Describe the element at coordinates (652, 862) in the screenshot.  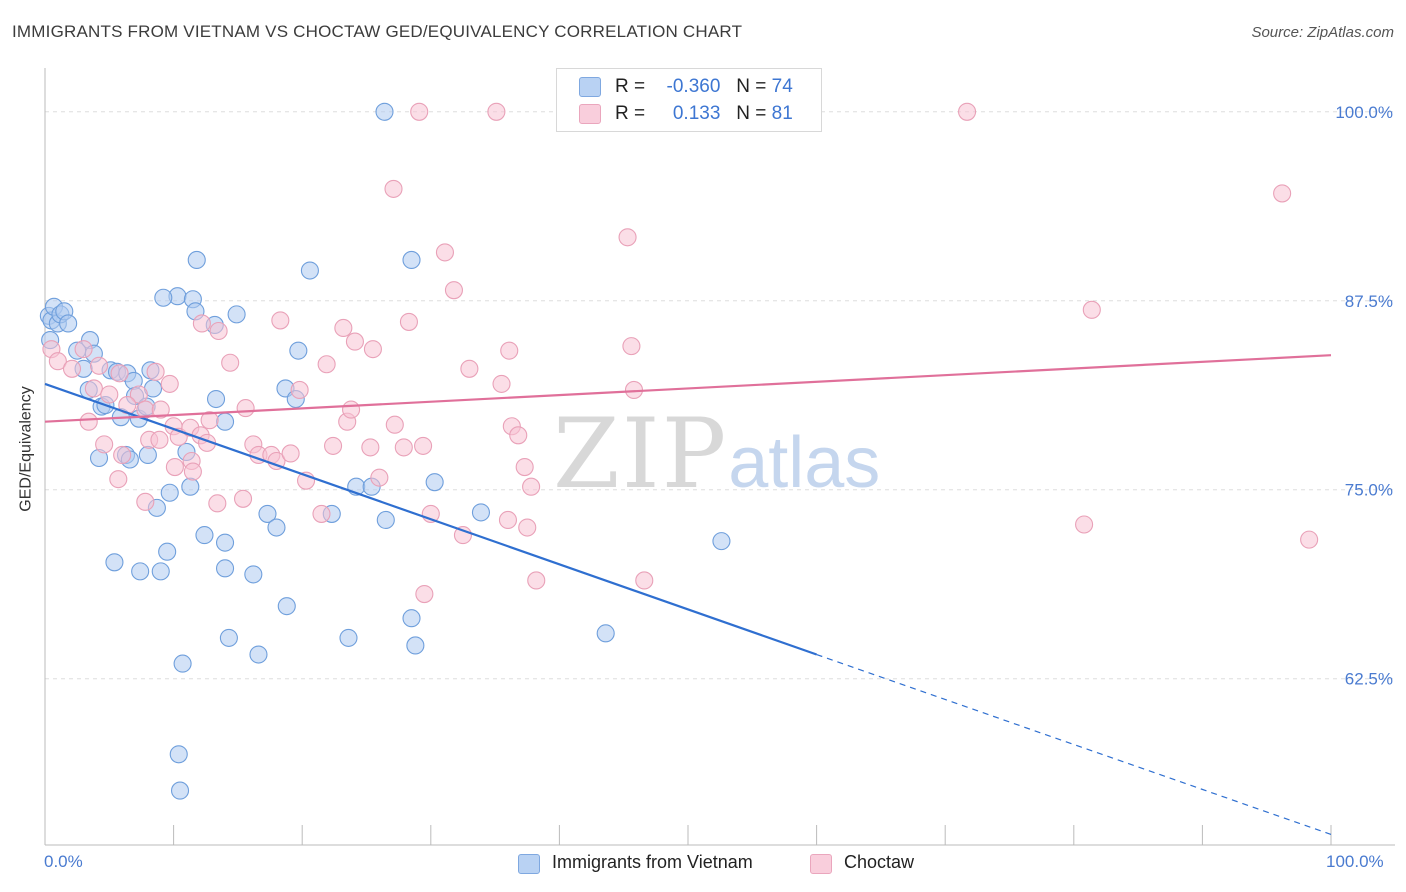
I see `legend-label-vietnam: Immigrants from Vietnam` at that location.